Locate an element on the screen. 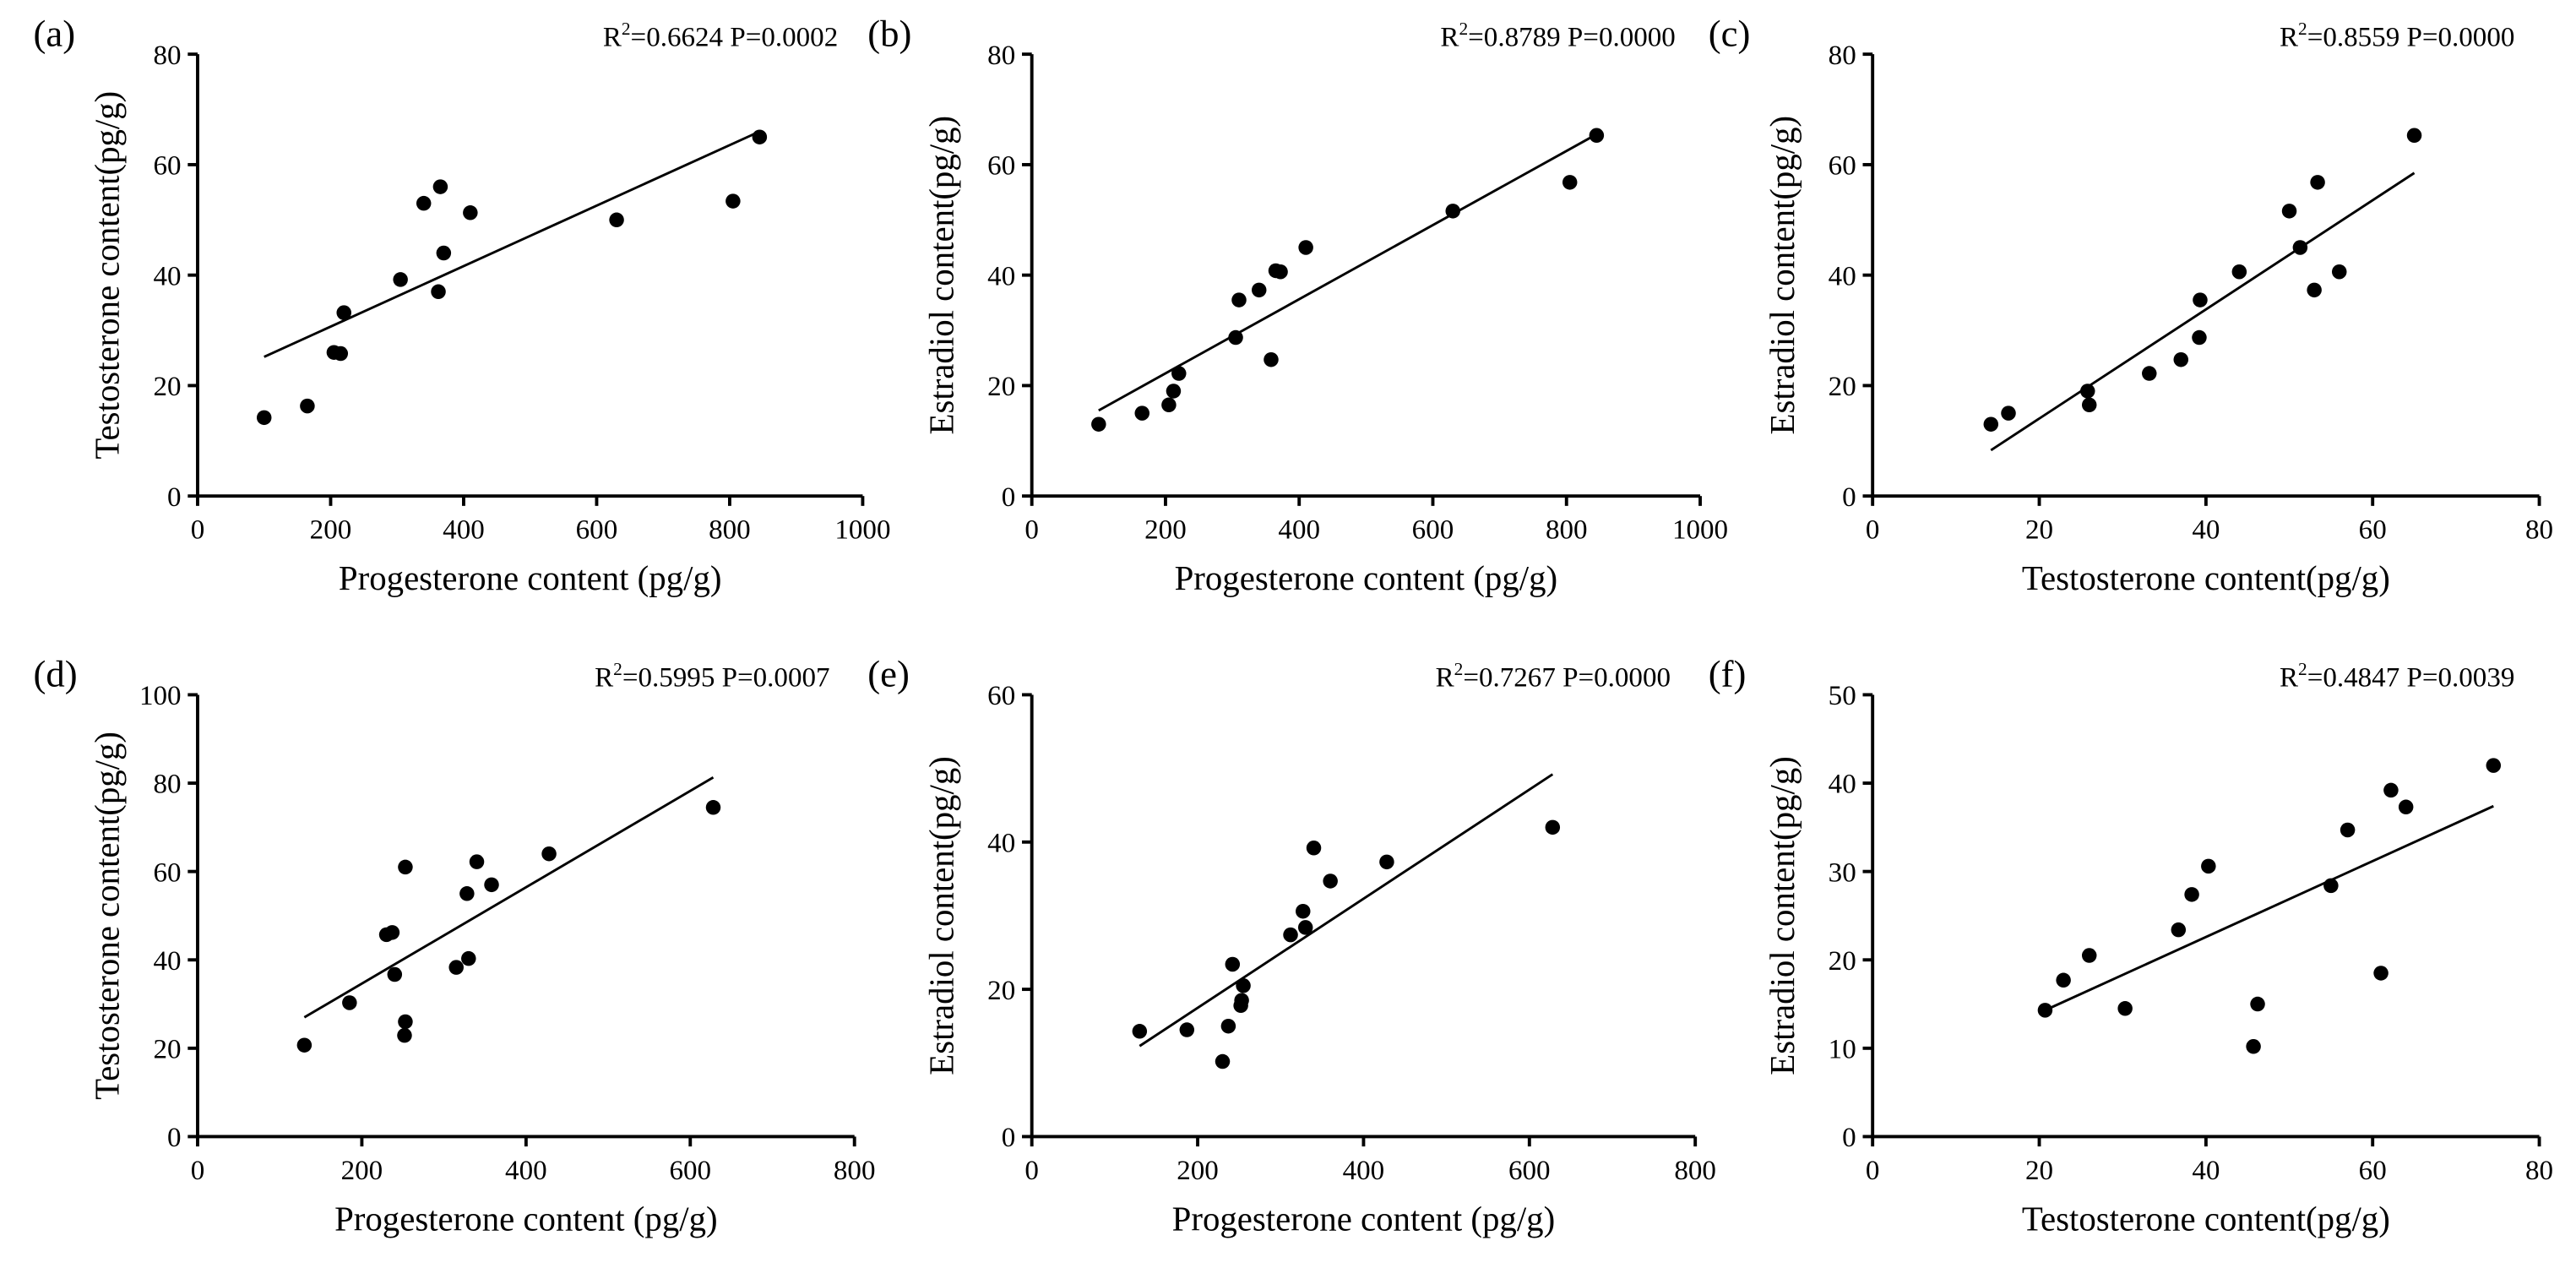 The image size is (2576, 1268). x-tick-label: 40 is located at coordinates (2206, 530).